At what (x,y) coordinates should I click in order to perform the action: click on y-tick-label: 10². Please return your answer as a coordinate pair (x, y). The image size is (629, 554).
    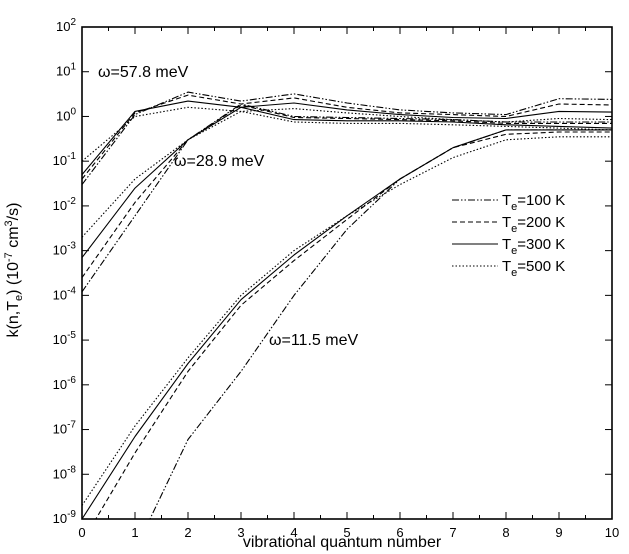
    Looking at the image, I should click on (66, 25).